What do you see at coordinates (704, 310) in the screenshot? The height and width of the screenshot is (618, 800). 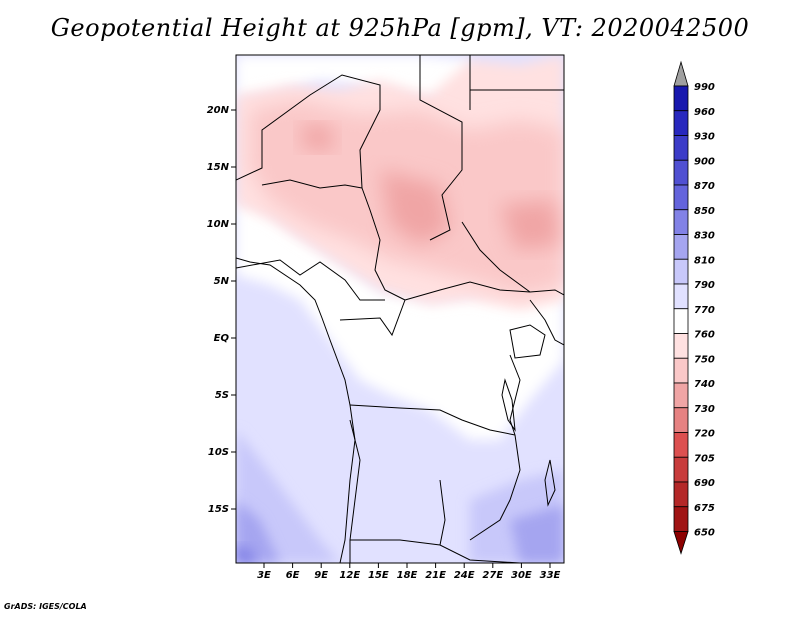 I see `colorbar-label: 770` at bounding box center [704, 310].